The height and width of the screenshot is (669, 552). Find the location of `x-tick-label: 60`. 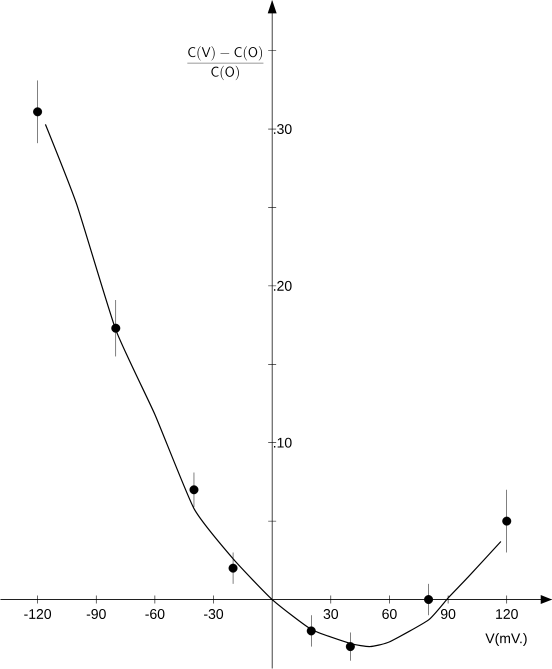

x-tick-label: 60 is located at coordinates (389, 614).